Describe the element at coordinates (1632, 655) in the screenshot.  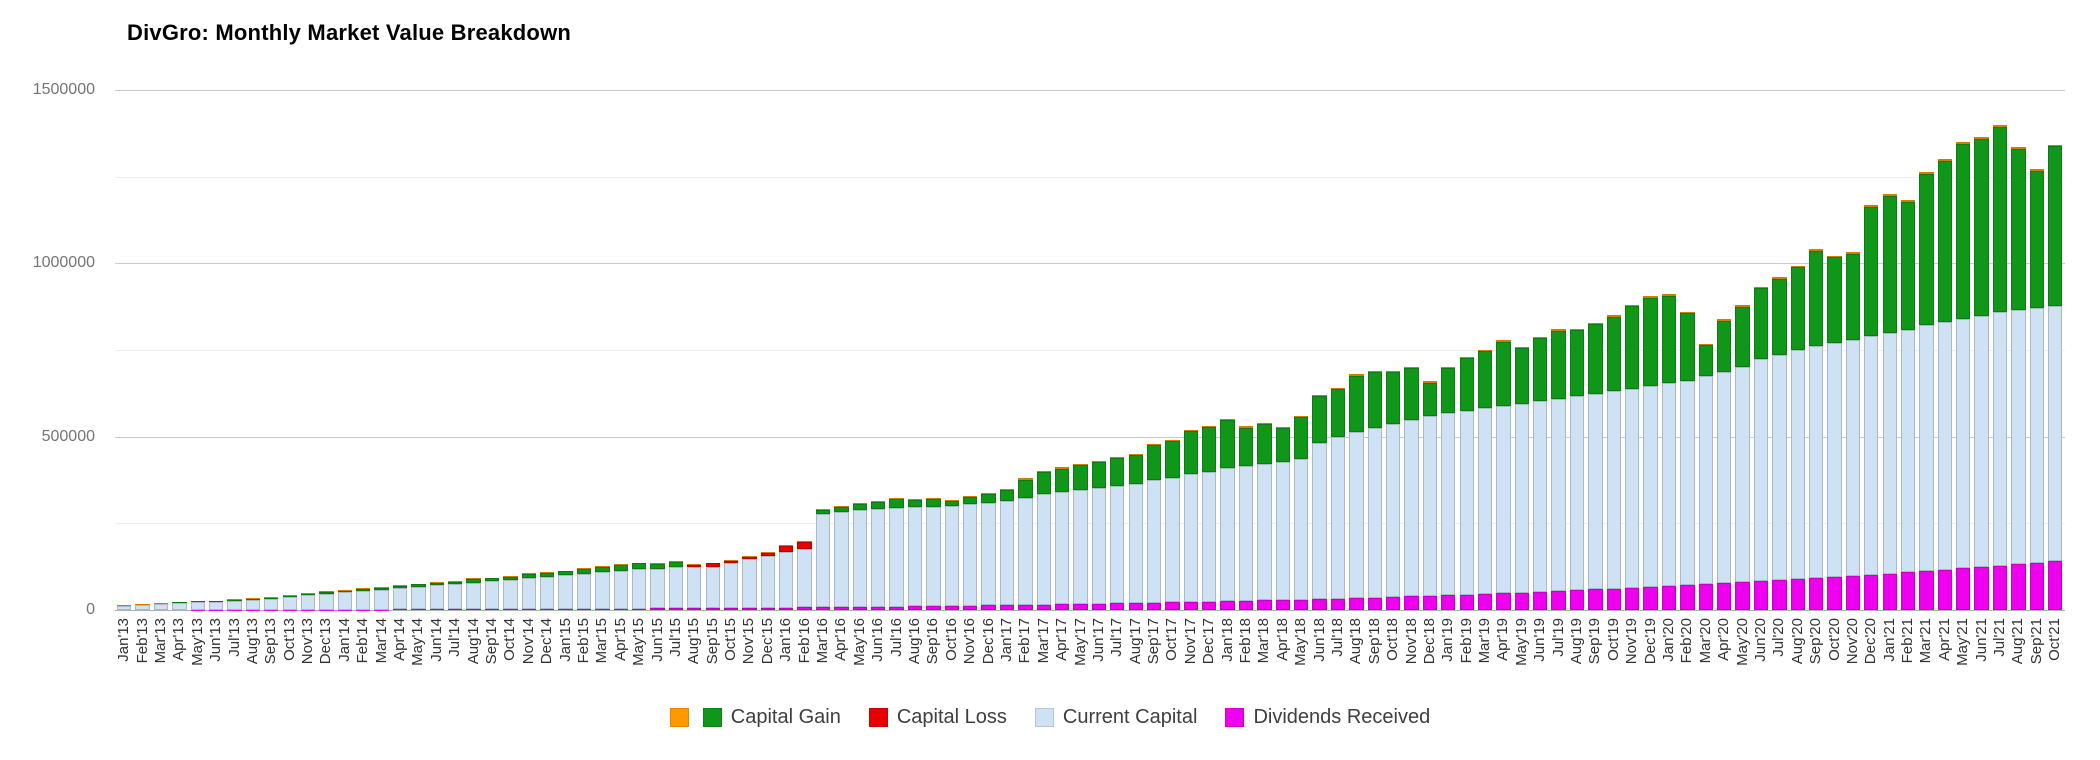
I see `x-axis-slot: Nov'19` at that location.